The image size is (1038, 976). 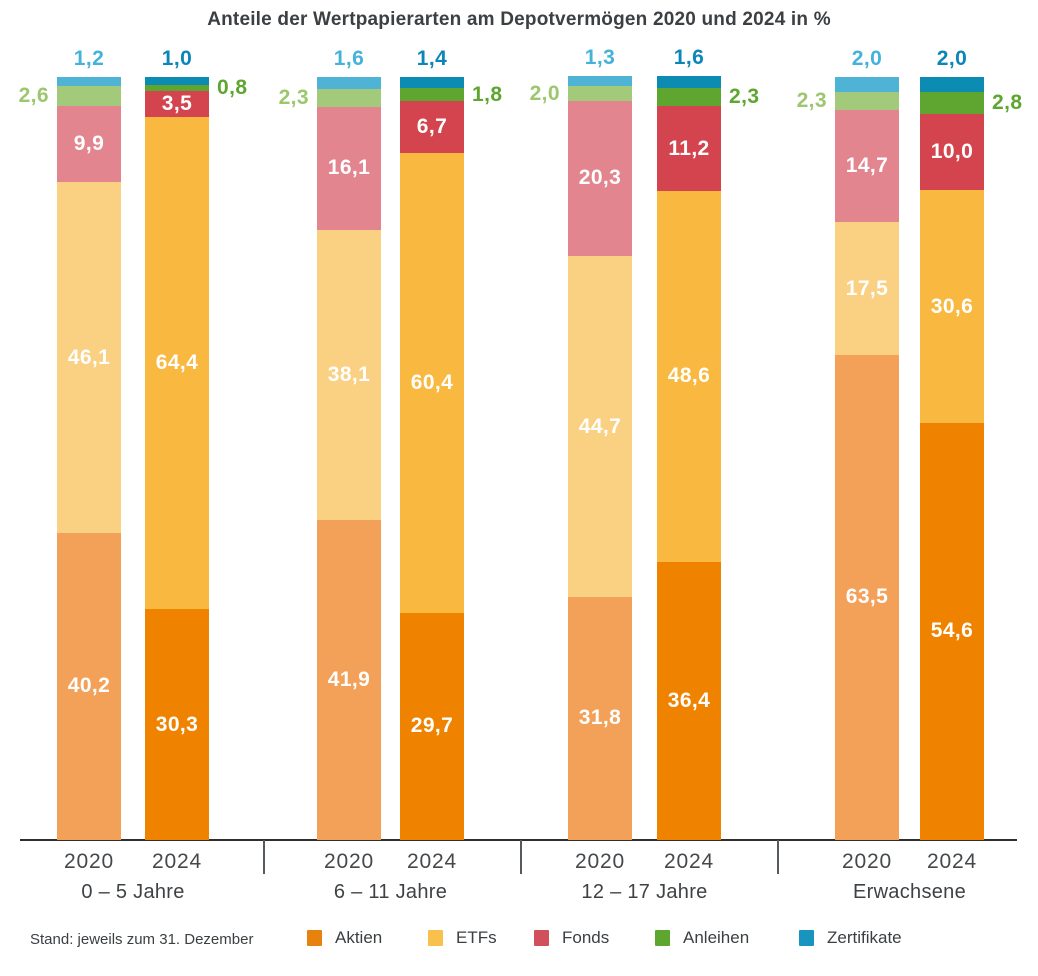 I want to click on zertifikate-value-label: 1,4, so click(x=432, y=58).